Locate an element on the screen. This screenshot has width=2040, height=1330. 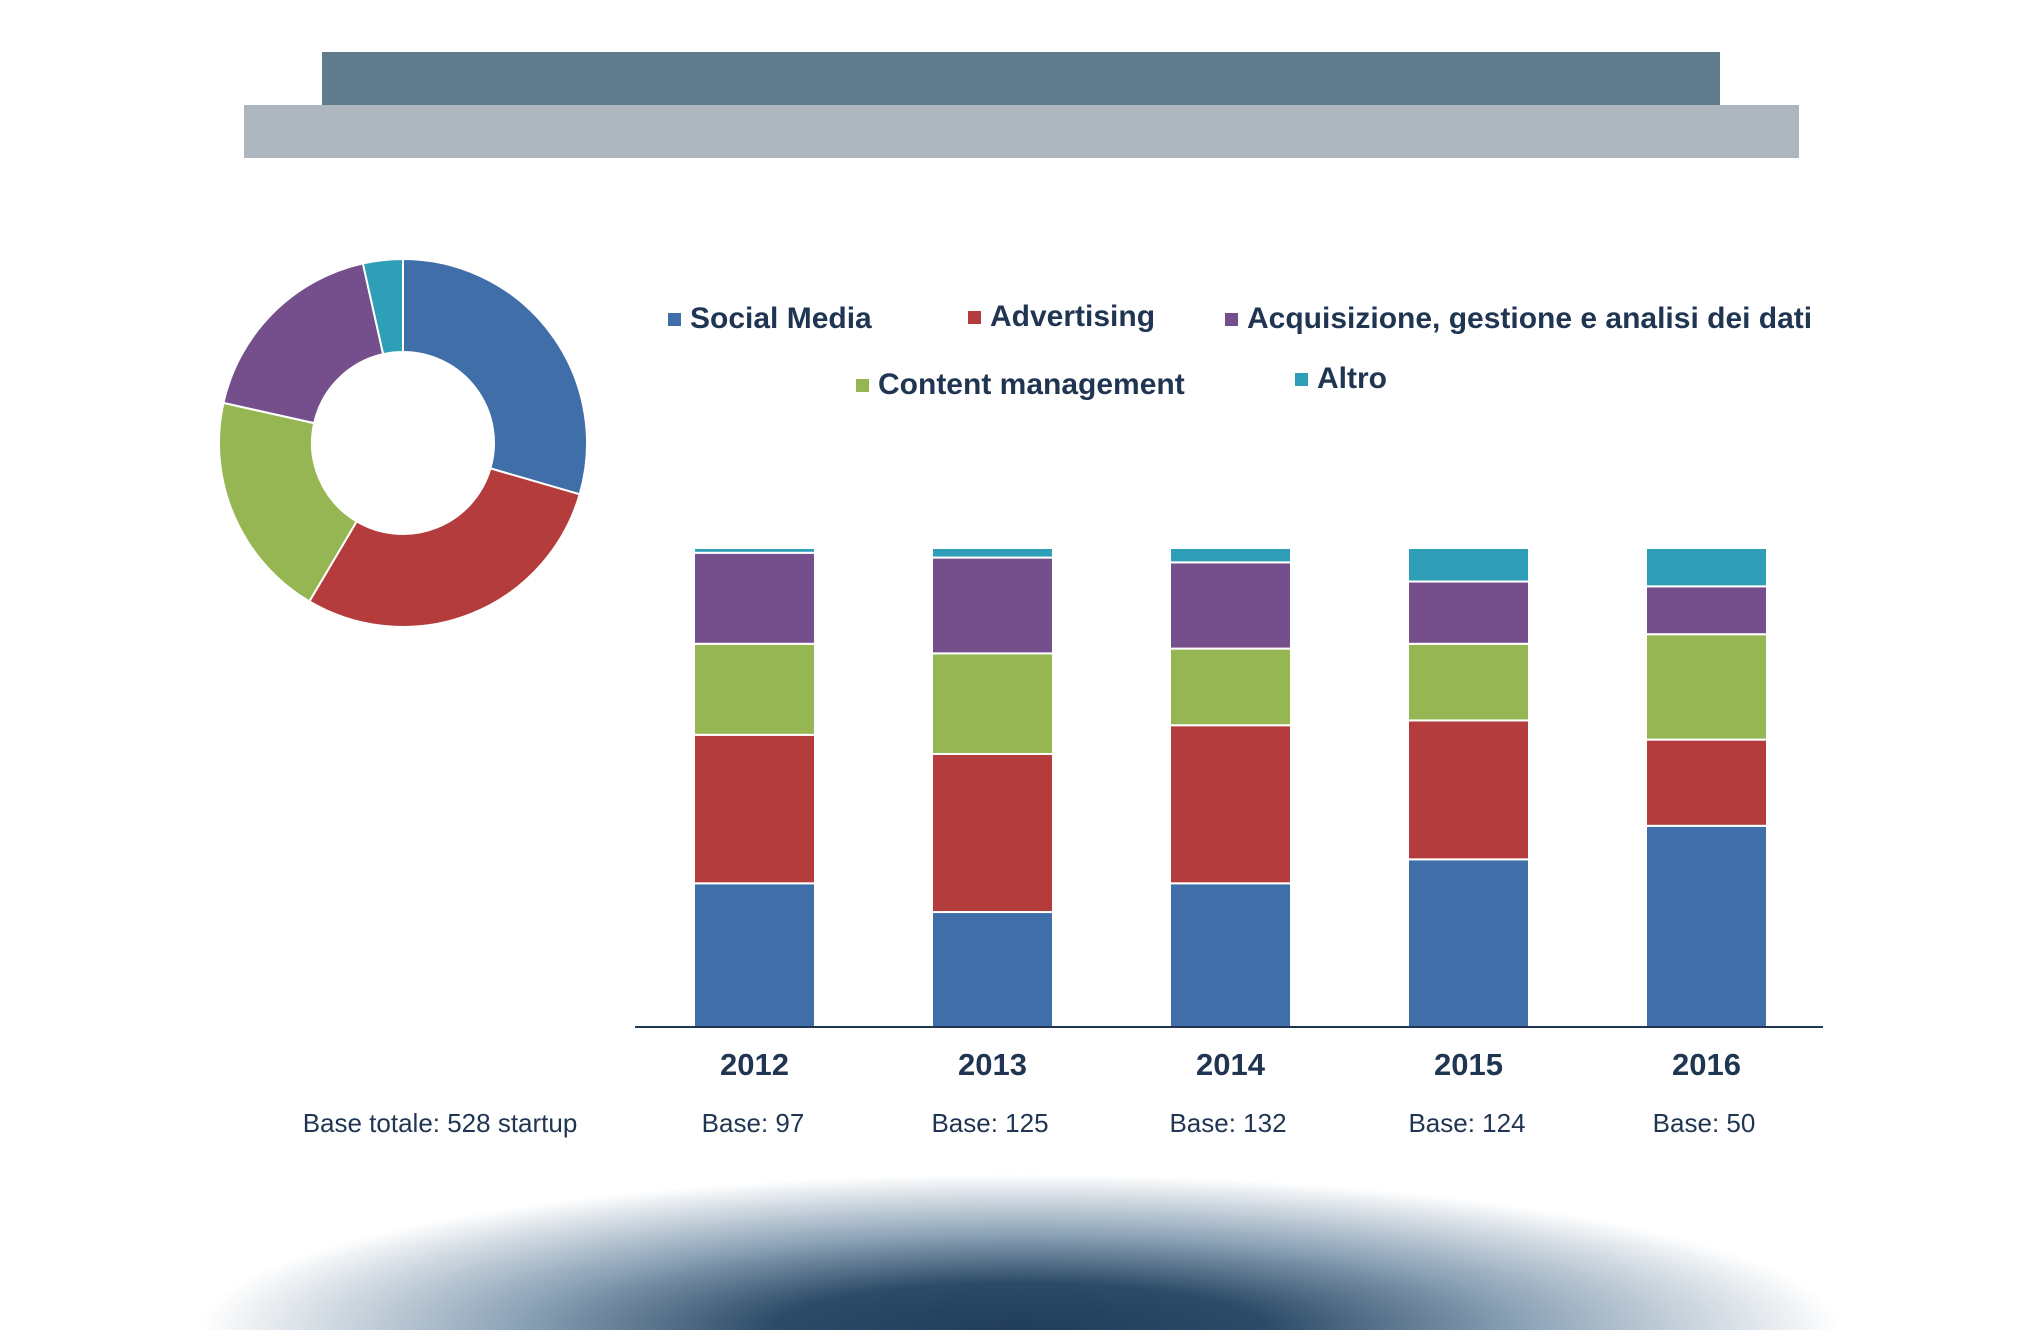
base-total-label: Base totale: 528 startup is located at coordinates (440, 1123).